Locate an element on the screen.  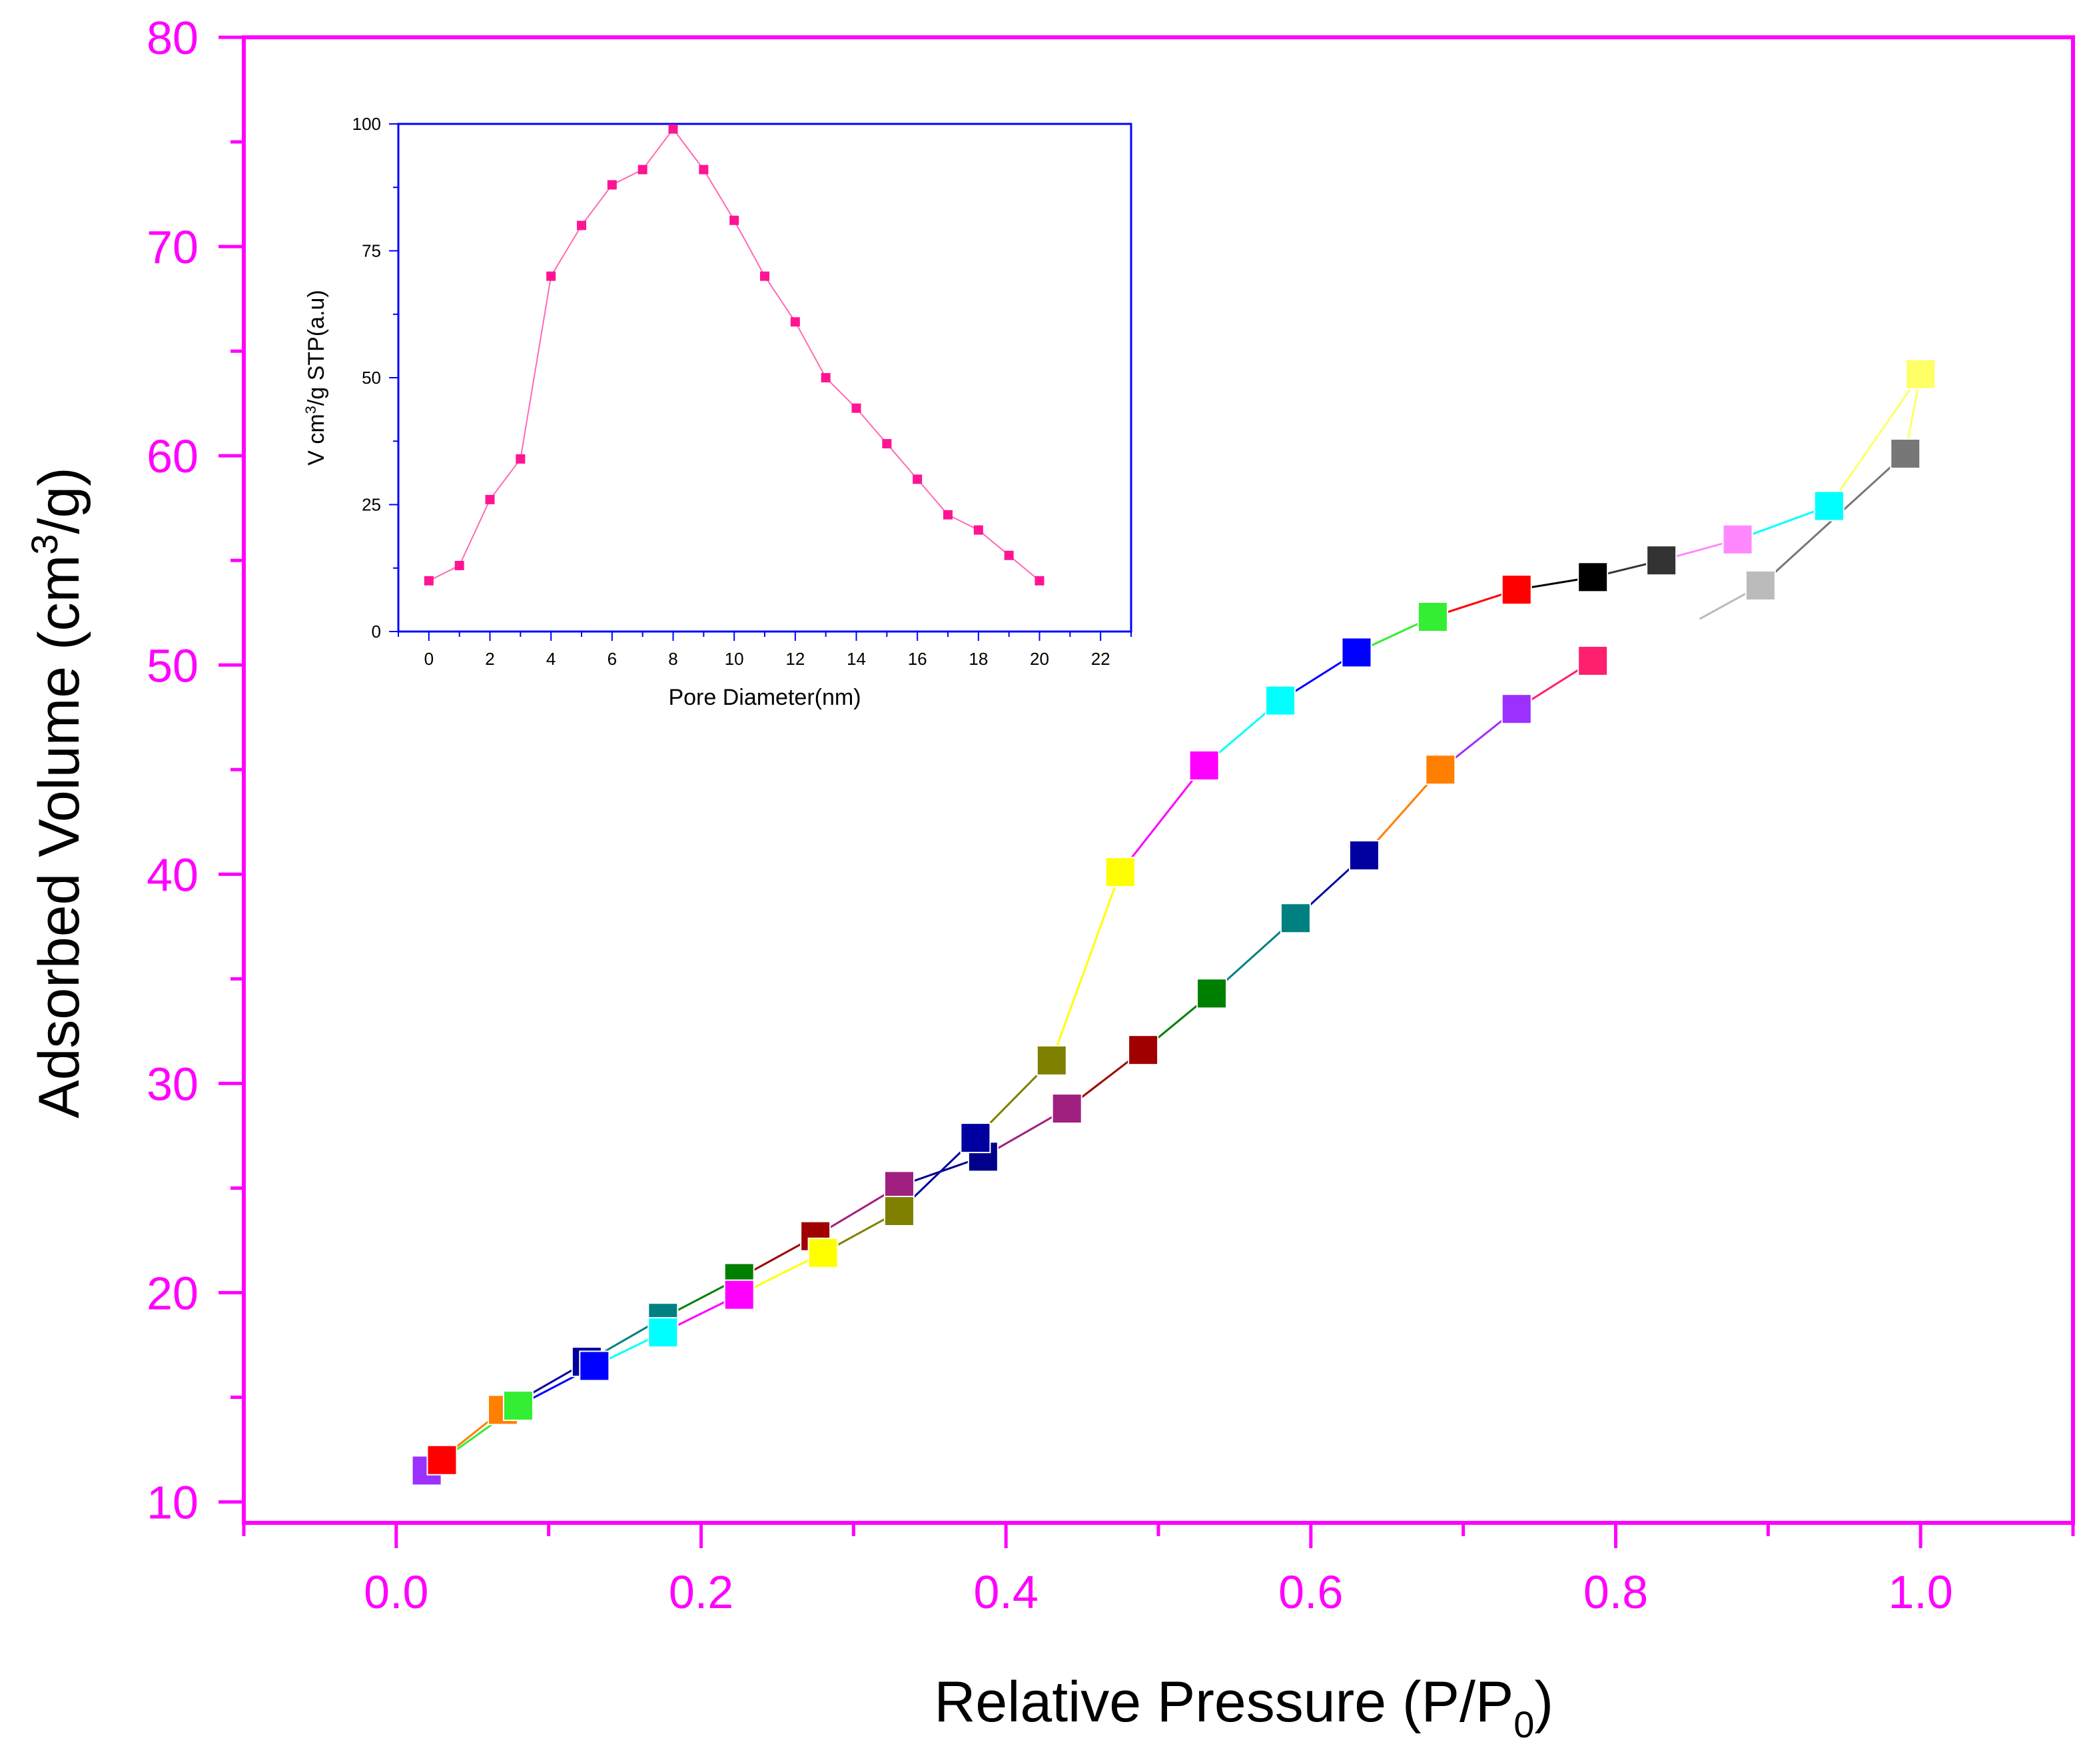
inset-x-tick-label: 18 is located at coordinates (978, 659).